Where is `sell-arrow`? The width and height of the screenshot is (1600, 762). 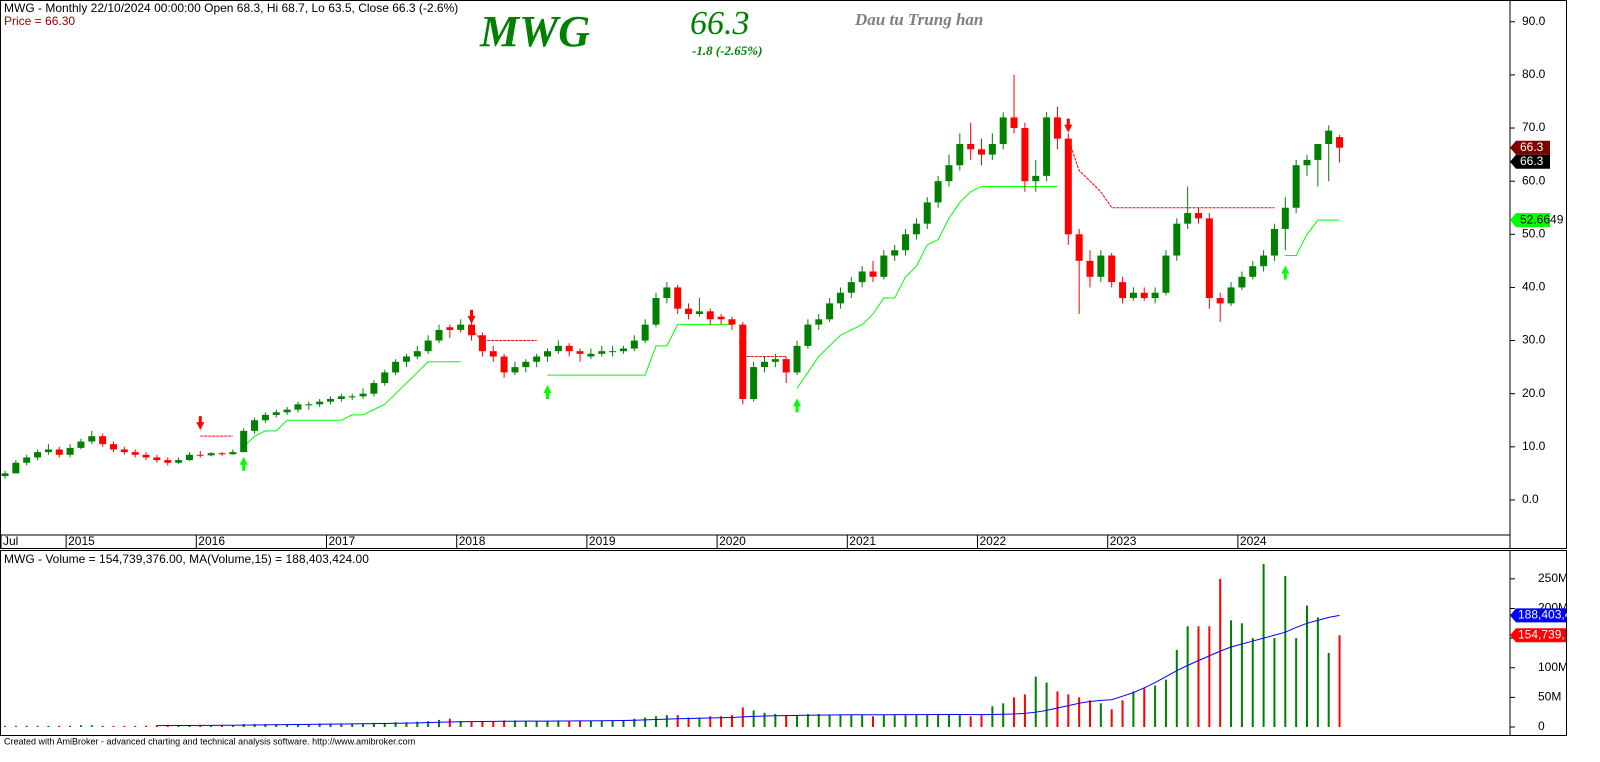 sell-arrow is located at coordinates (1068, 125).